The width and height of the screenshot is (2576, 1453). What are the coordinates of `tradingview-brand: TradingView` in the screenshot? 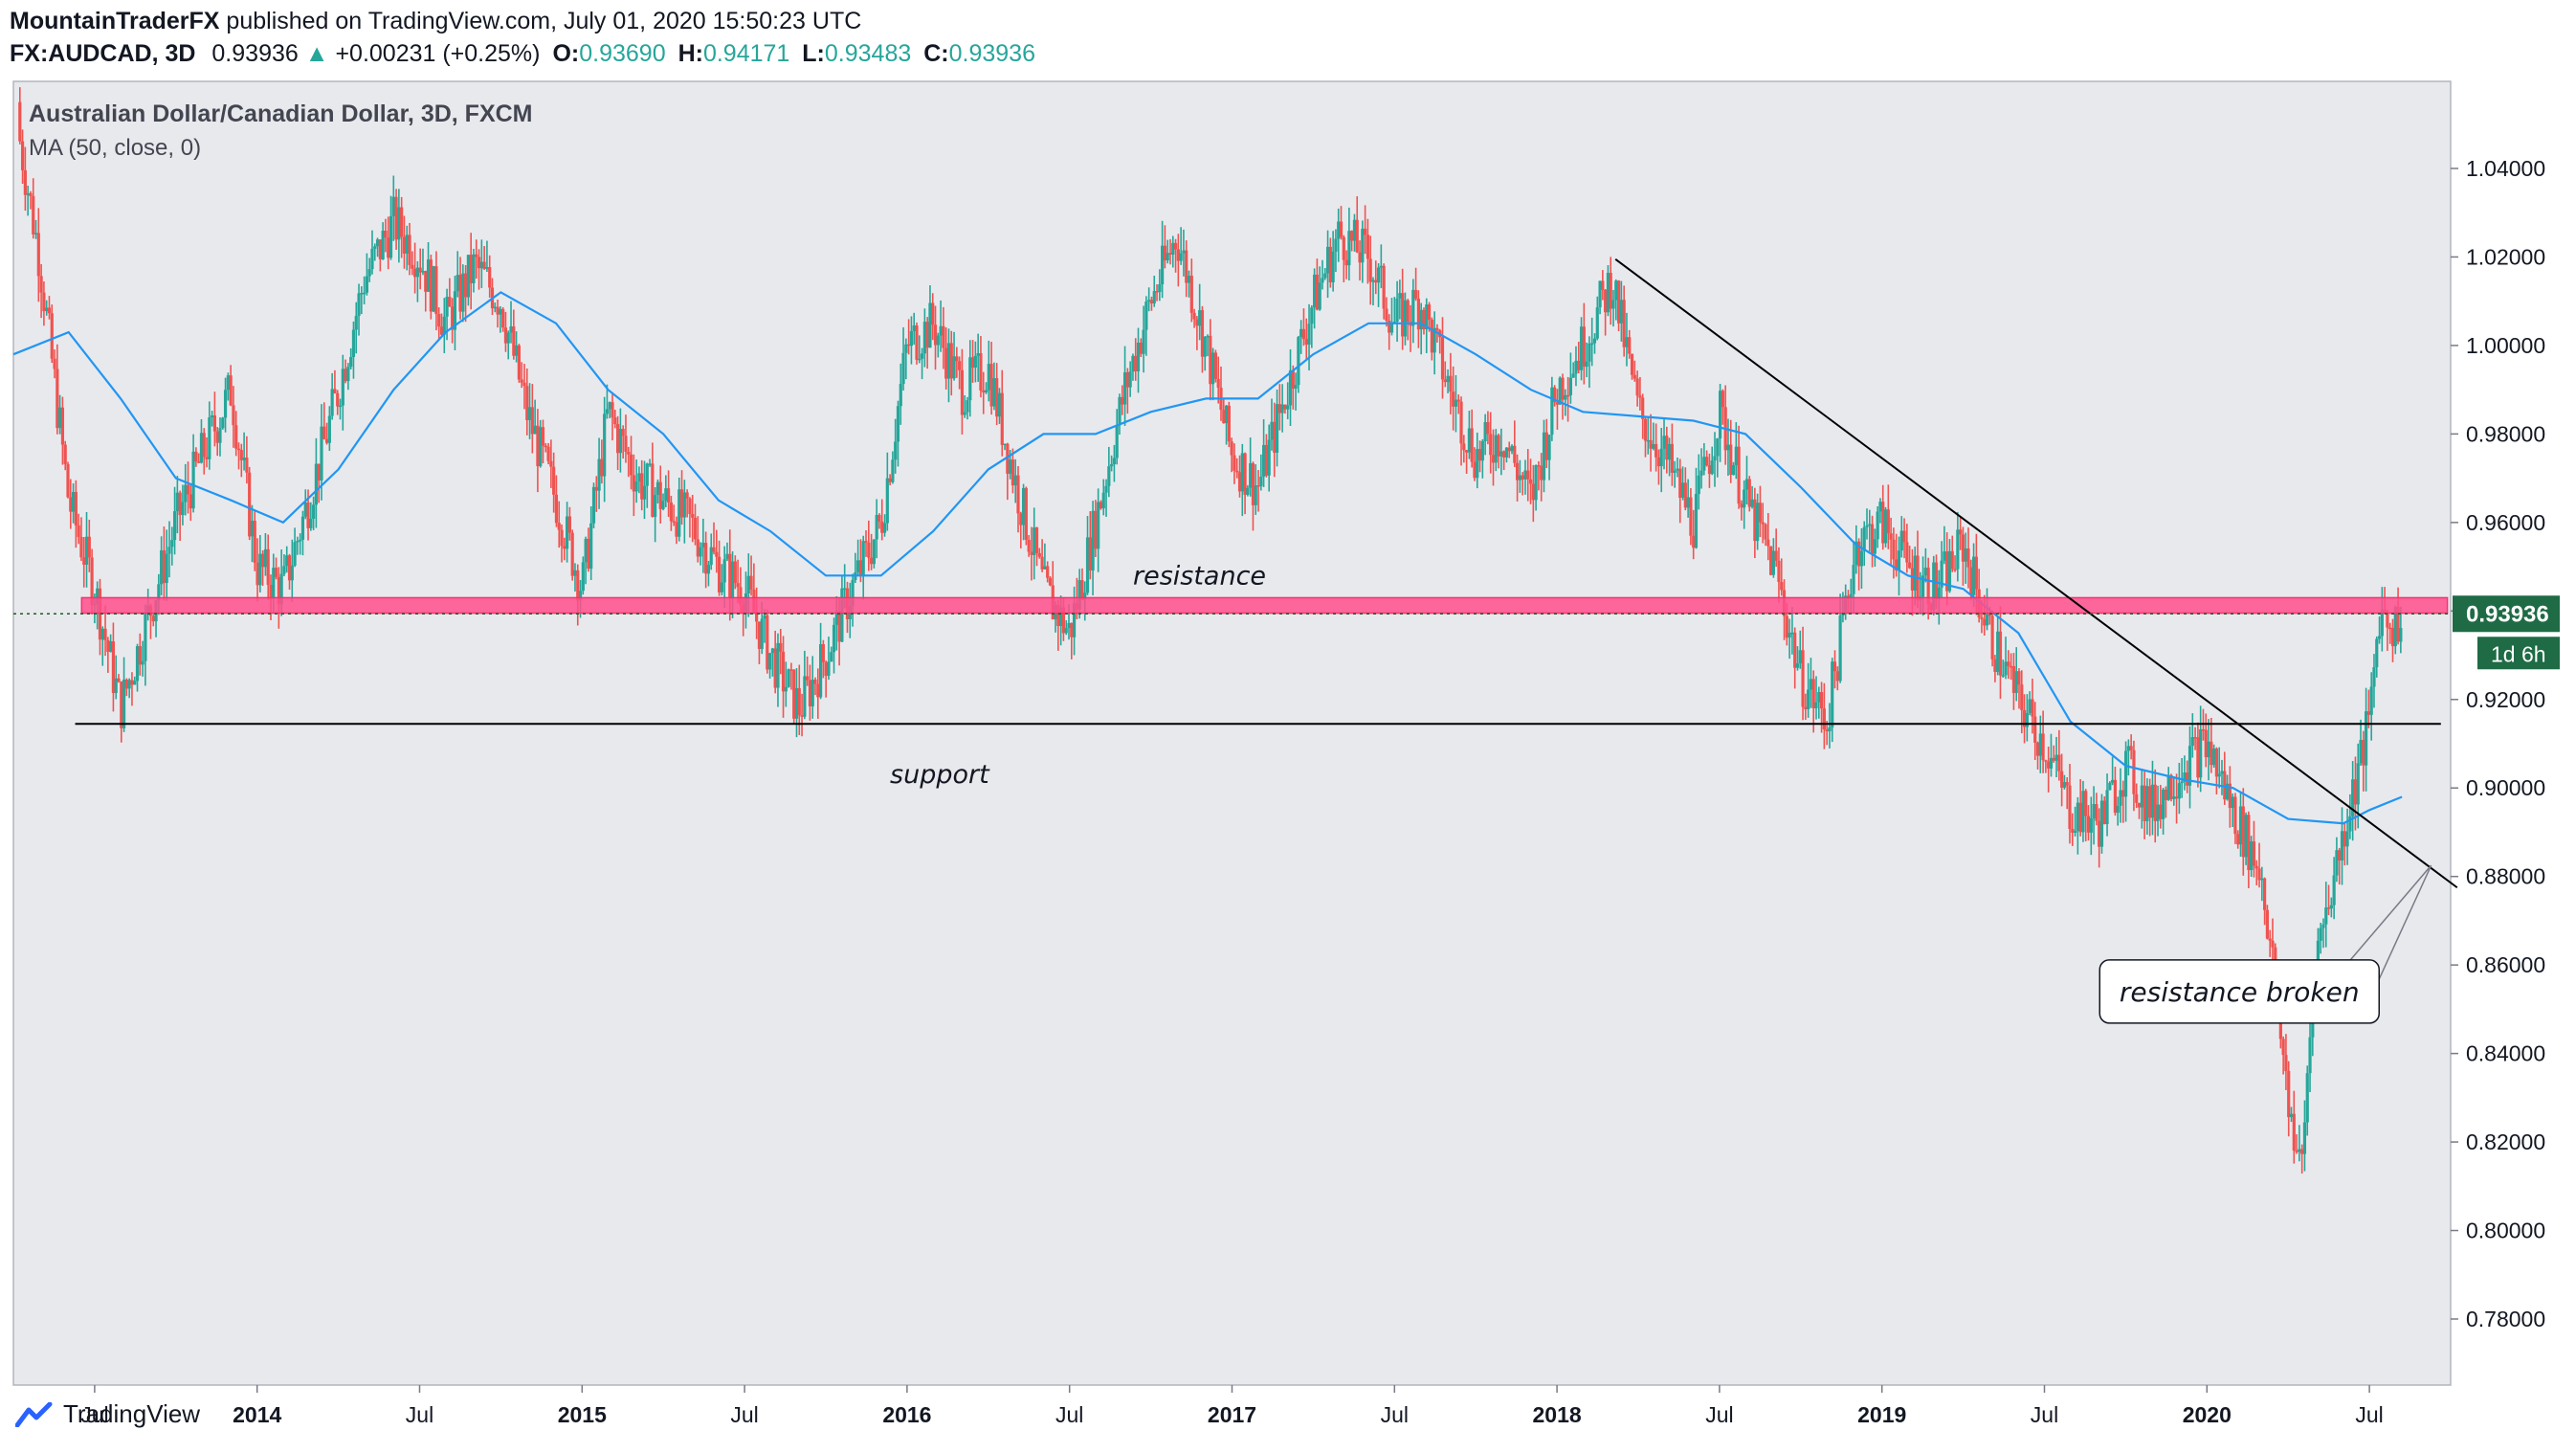 It's located at (132, 1413).